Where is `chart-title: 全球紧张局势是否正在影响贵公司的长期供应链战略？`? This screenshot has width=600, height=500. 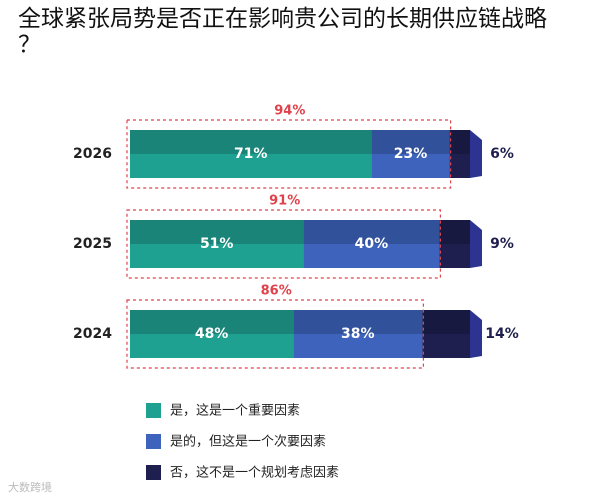 chart-title: 全球紧张局势是否正在影响贵公司的长期供应链战略？ is located at coordinates (282, 32).